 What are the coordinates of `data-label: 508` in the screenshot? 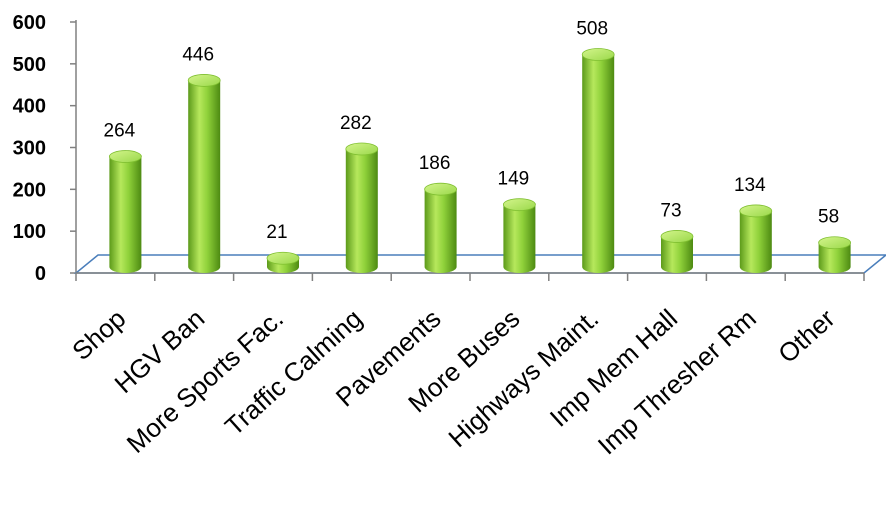 It's located at (592, 28).